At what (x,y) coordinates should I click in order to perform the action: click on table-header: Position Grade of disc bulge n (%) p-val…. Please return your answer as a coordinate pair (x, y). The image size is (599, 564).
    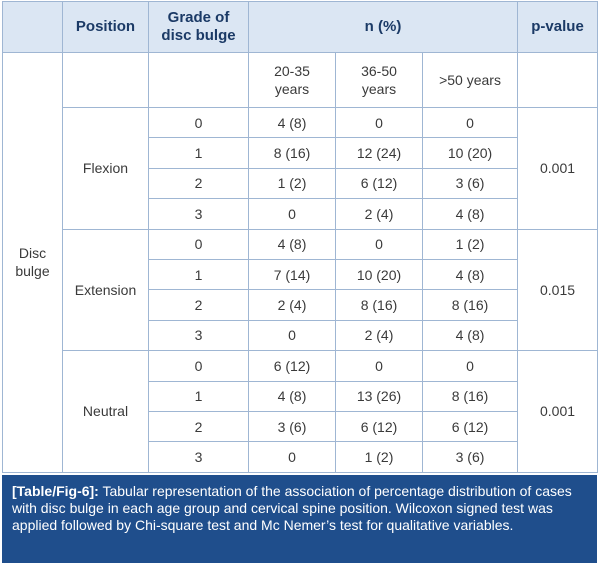
    Looking at the image, I should click on (300, 27).